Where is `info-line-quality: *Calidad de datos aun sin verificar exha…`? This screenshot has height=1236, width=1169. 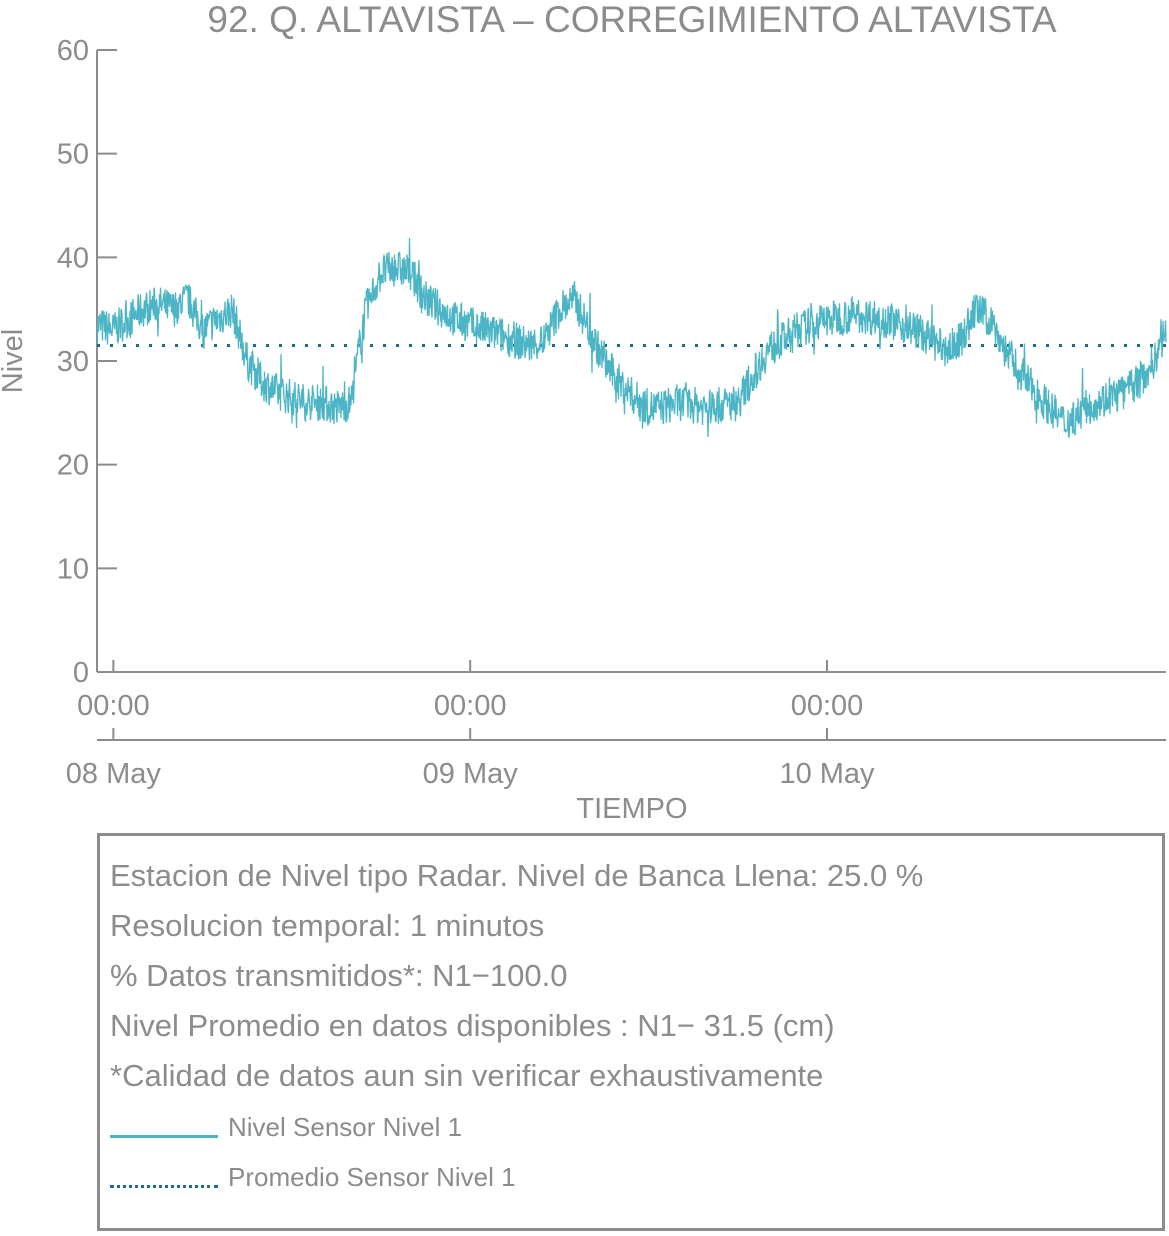
info-line-quality: *Calidad de datos aun sin verificar exha… is located at coordinates (467, 1075).